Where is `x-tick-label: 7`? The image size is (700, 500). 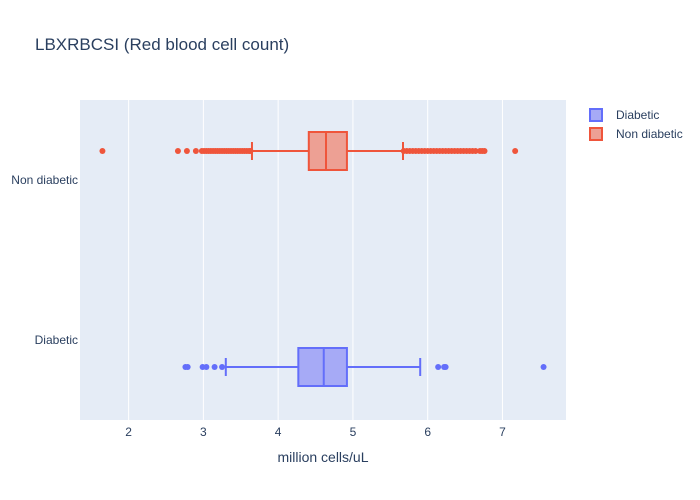 x-tick-label: 7 is located at coordinates (502, 432).